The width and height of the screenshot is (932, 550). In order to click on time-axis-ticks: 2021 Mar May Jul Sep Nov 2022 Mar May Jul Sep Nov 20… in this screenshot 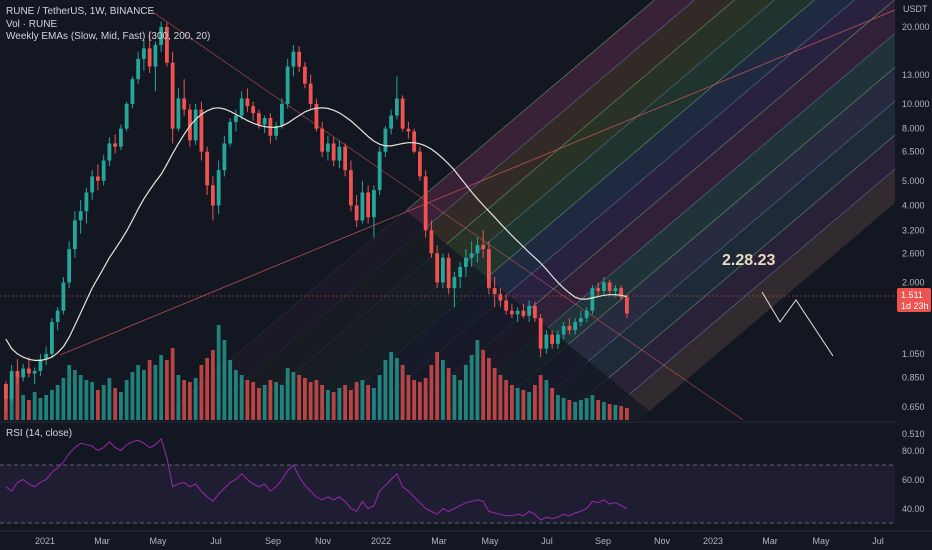, I will do `click(459, 541)`.